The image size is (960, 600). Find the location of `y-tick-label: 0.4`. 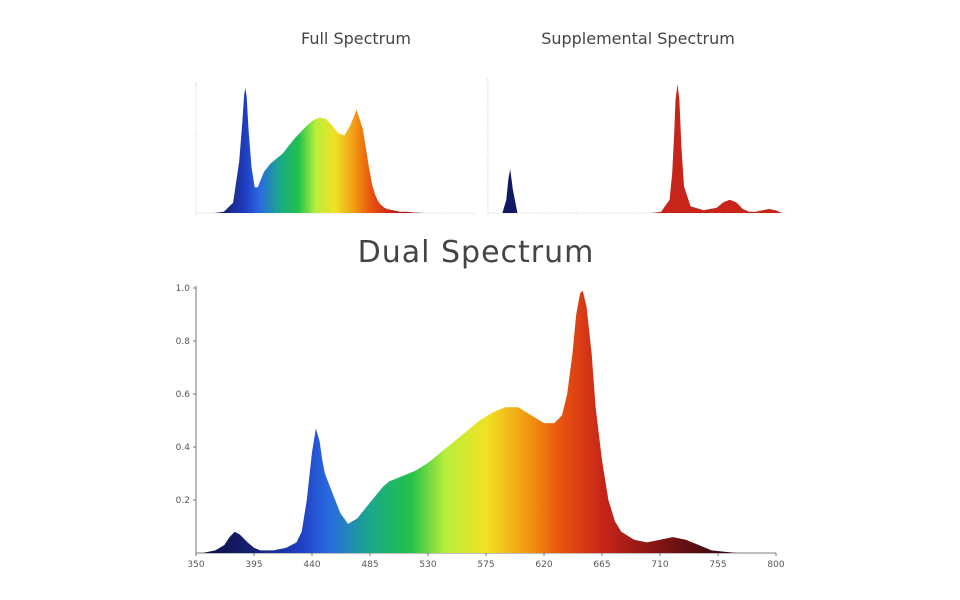

y-tick-label: 0.4 is located at coordinates (183, 448).